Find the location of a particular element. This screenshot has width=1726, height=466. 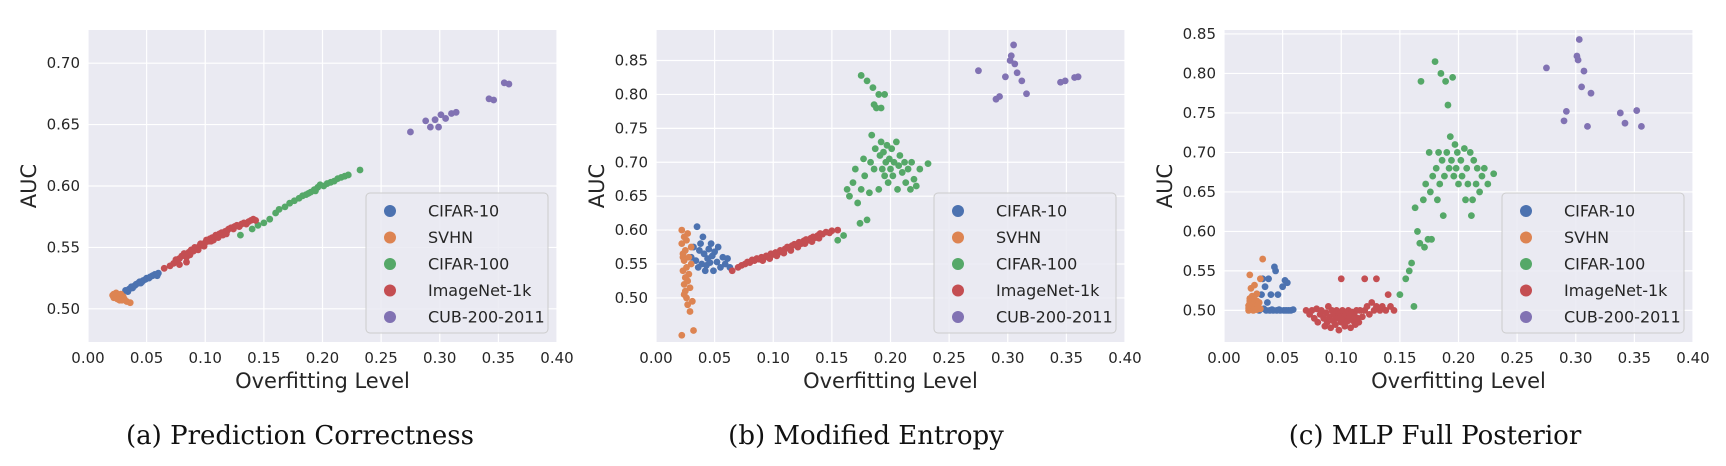

y-tick-label: 0.55 is located at coordinates (63, 247).